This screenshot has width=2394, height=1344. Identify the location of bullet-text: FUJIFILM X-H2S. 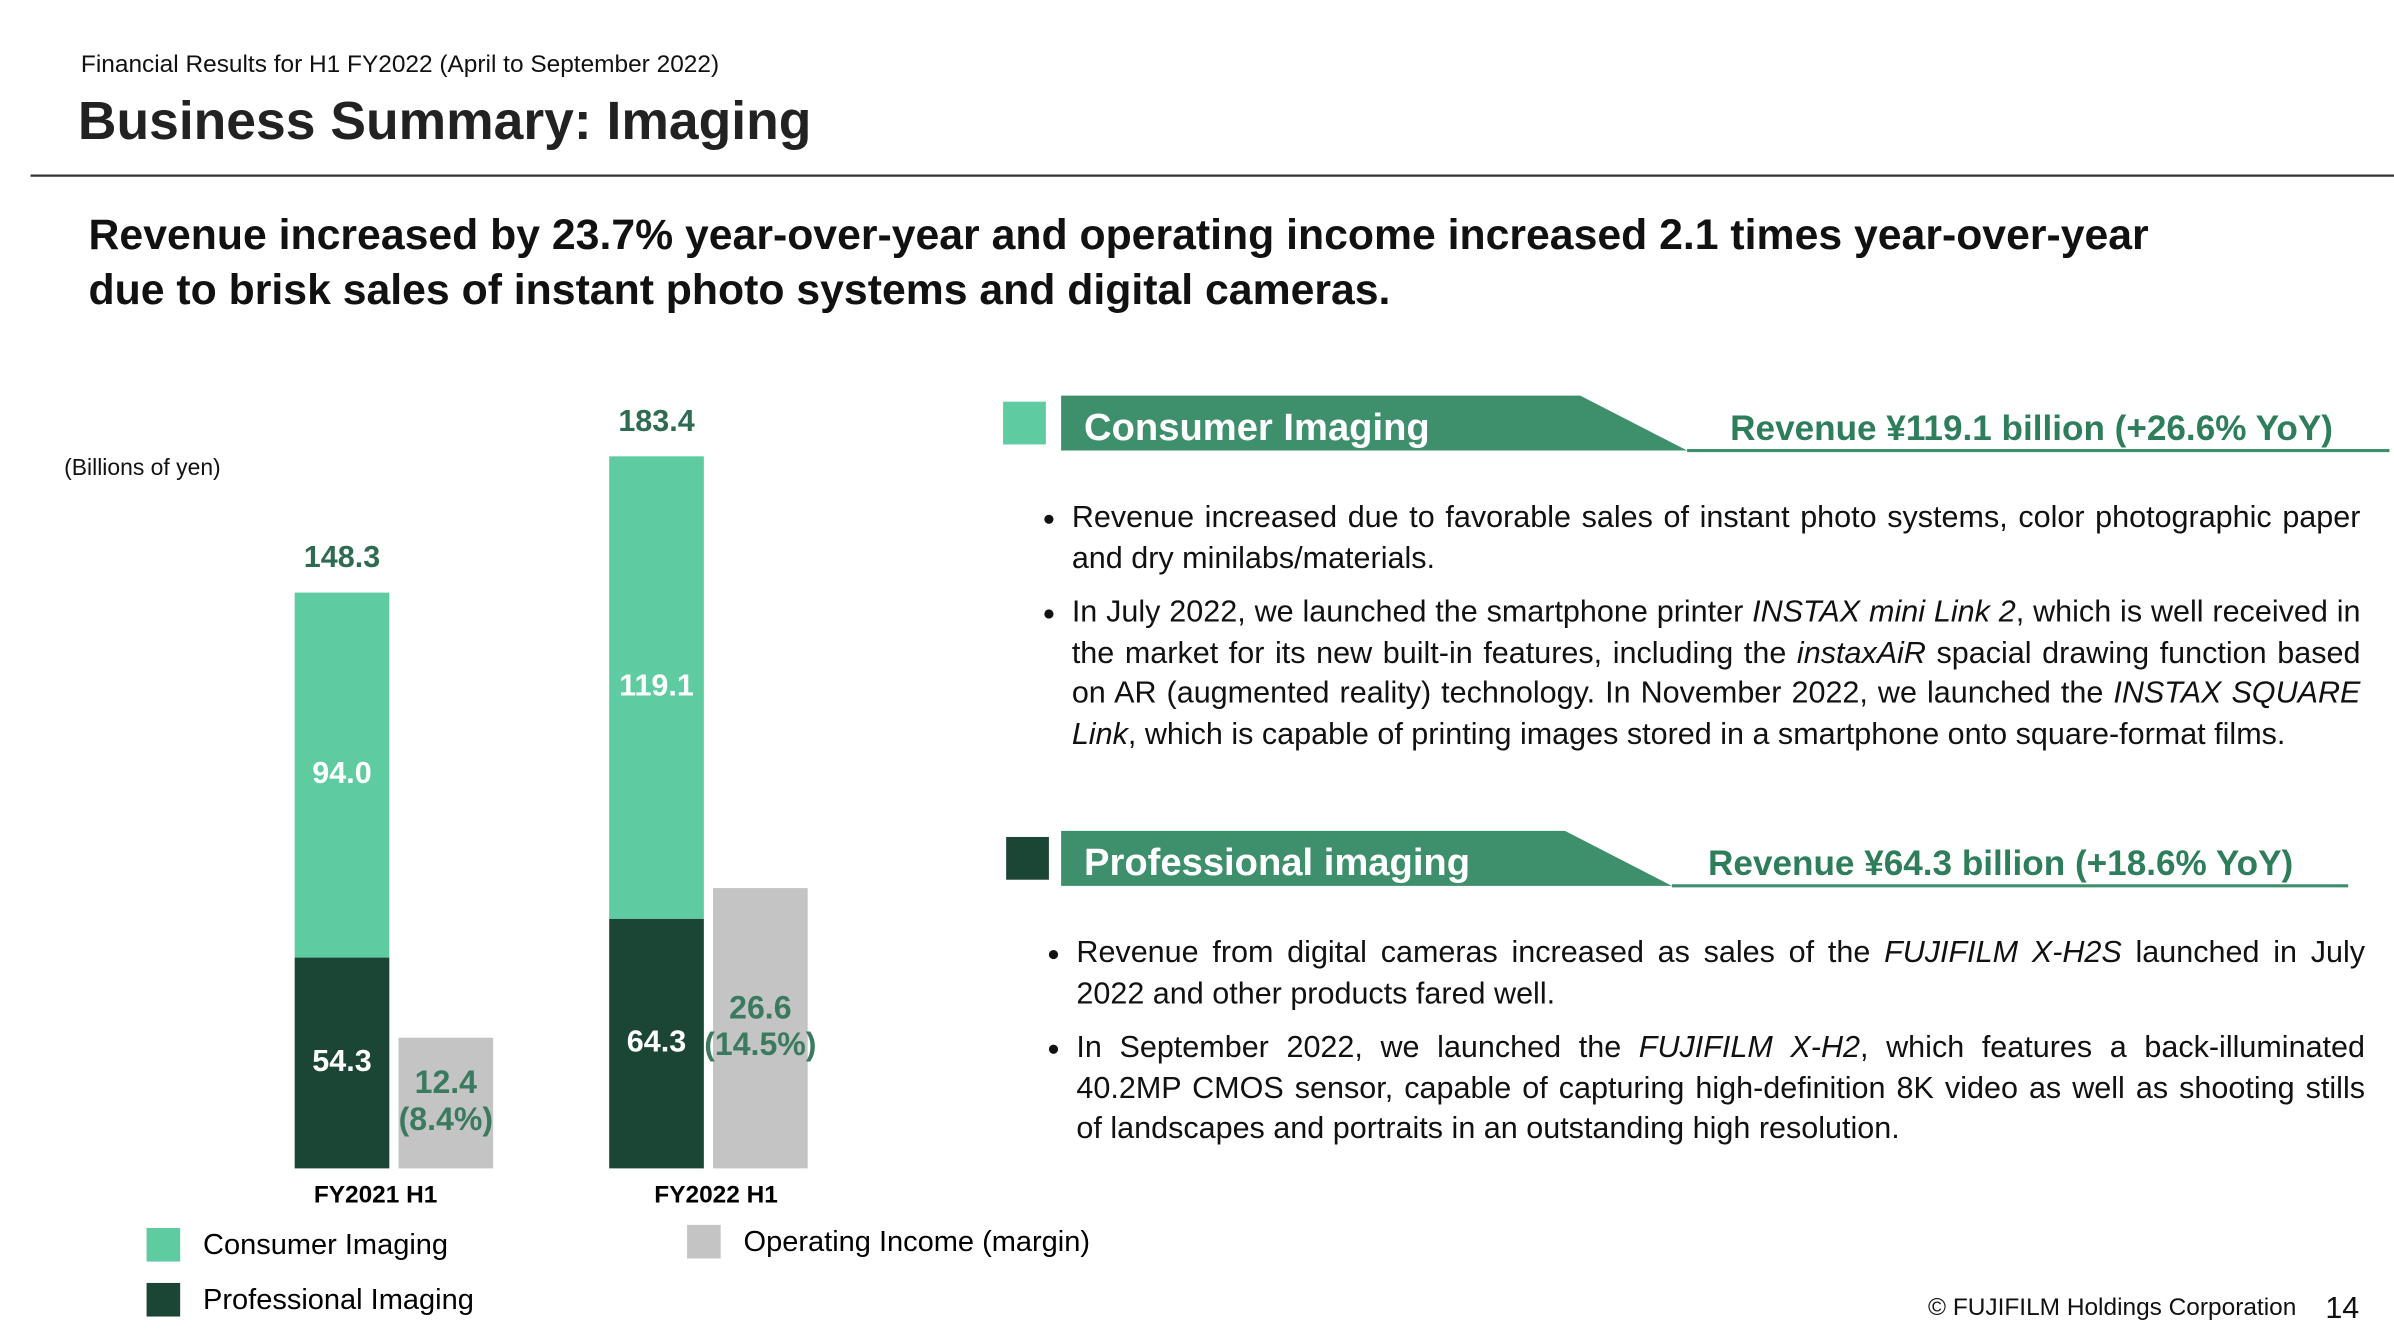
(2003, 953).